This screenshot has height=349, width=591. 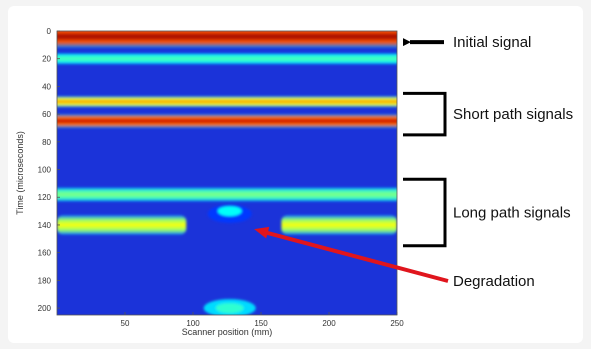 I want to click on degradation-arrow, so click(x=351, y=254).